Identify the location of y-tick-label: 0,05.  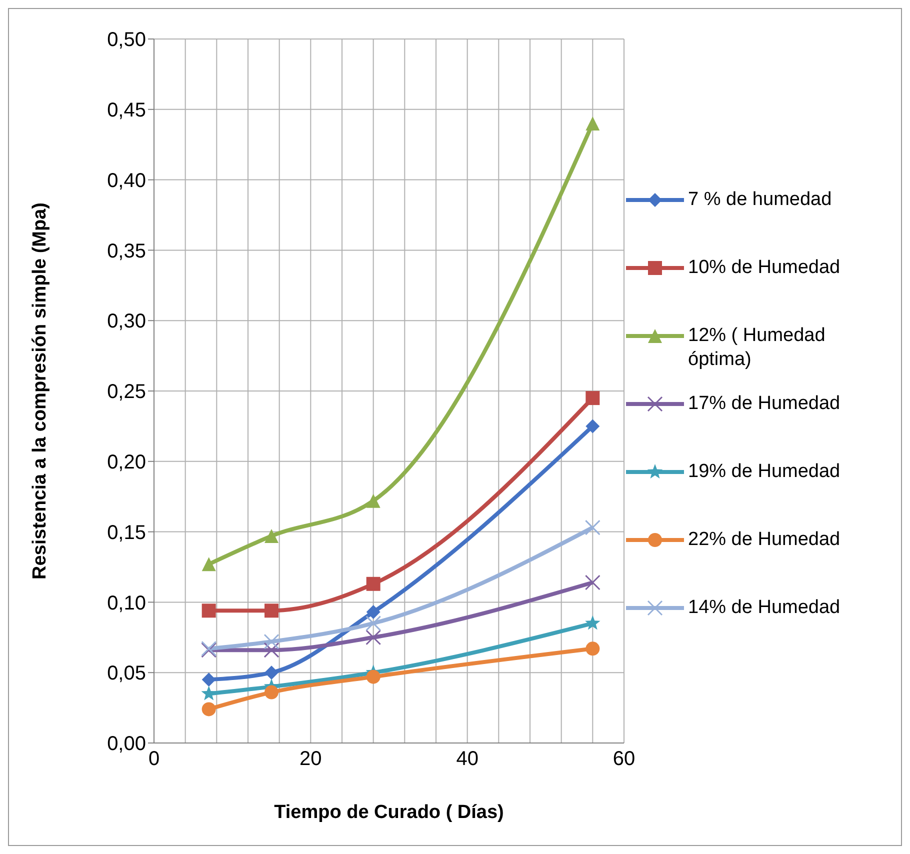
(126, 673).